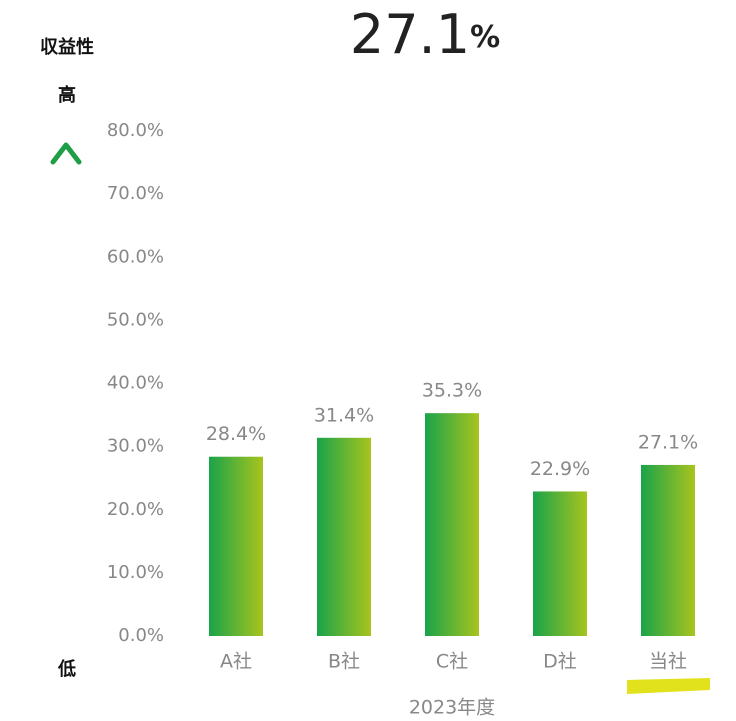 This screenshot has width=736, height=721. Describe the element at coordinates (344, 415) in the screenshot. I see `value-label: 31.4%` at that location.